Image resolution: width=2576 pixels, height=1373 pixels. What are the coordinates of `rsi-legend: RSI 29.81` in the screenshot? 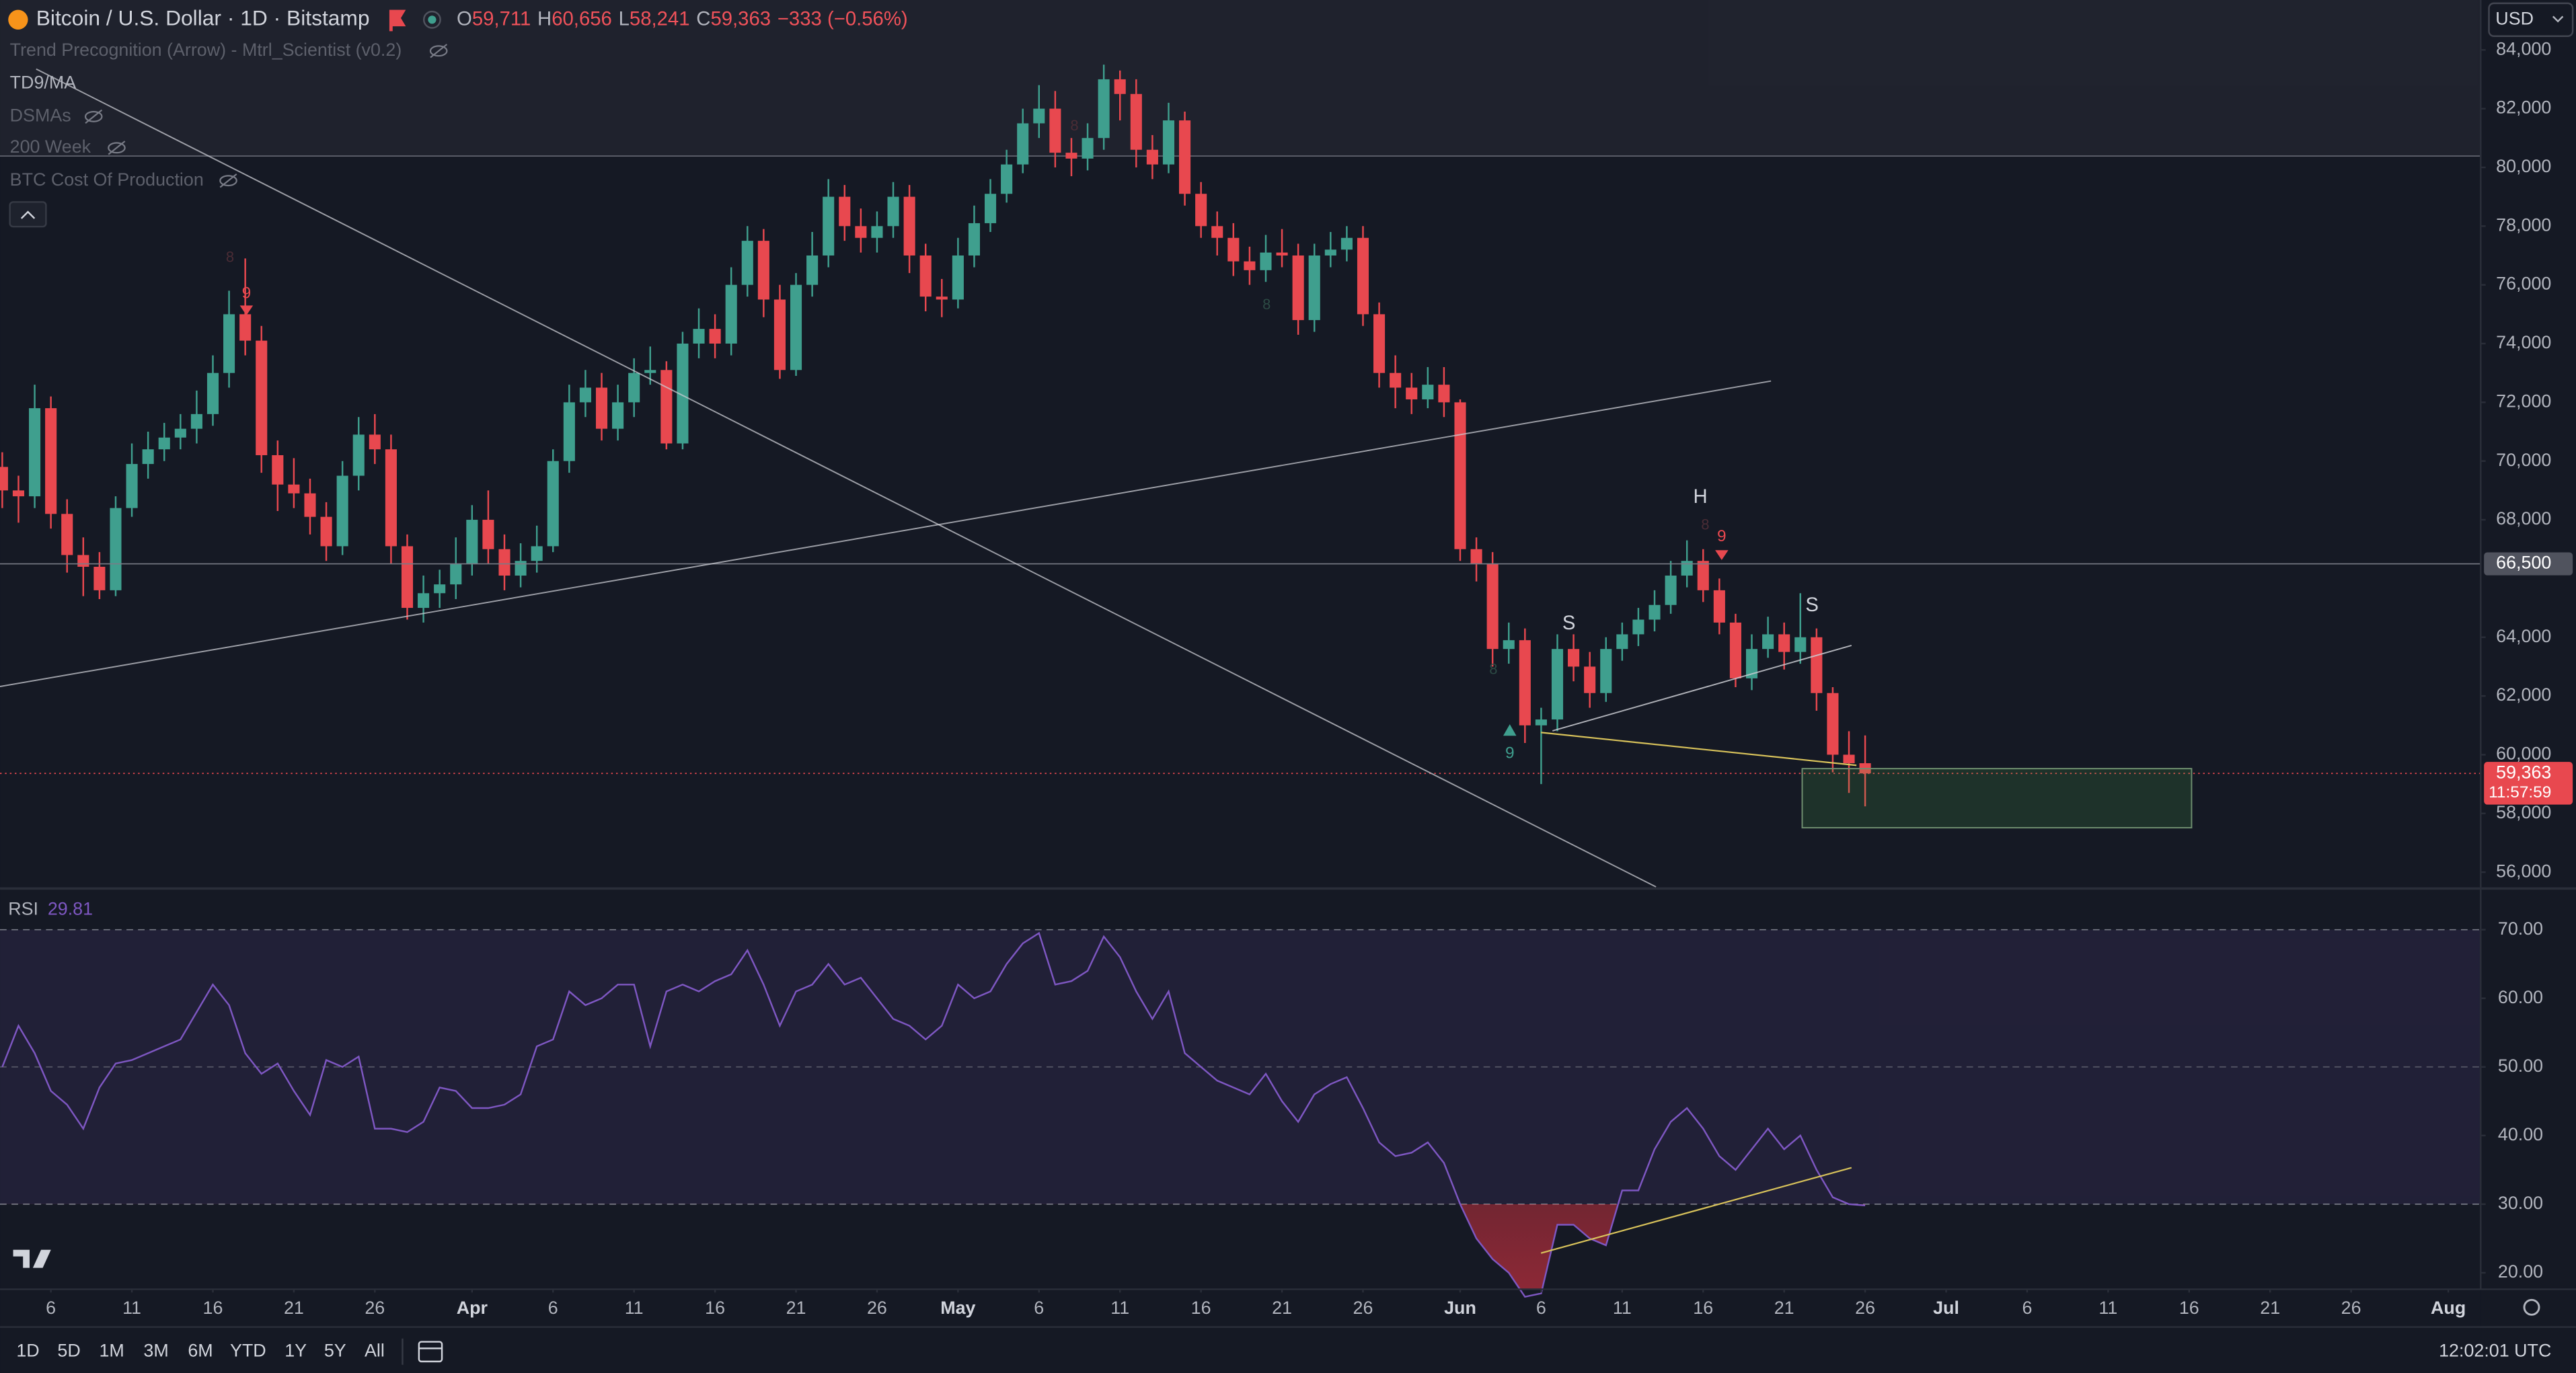 It's located at (50, 908).